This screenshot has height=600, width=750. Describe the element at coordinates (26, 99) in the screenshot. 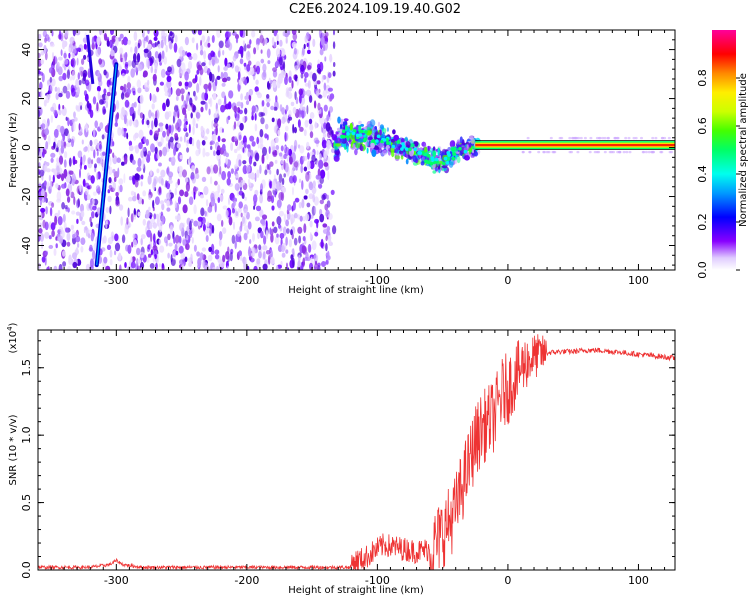

I see `spectrogram-y-tick-label: 20` at that location.